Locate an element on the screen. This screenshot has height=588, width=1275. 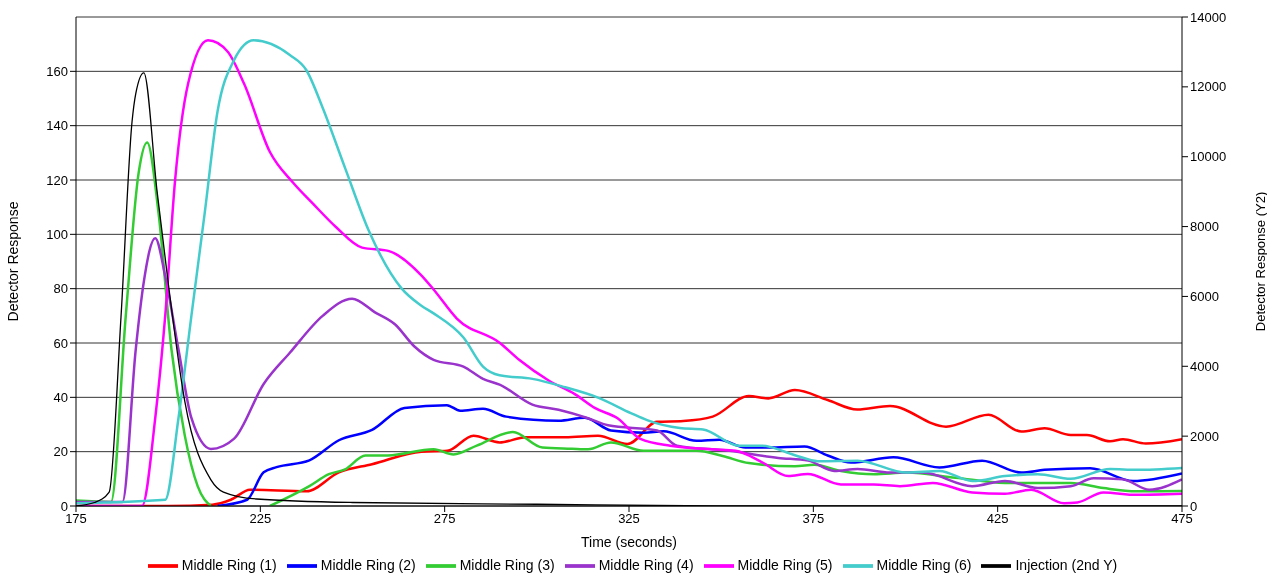
line-series is located at coordinates (699, 454).